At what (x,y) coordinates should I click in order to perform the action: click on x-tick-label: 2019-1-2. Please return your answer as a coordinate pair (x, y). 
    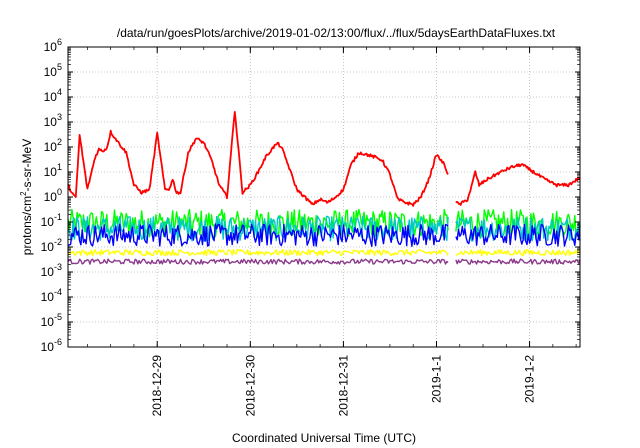
    Looking at the image, I should click on (530, 379).